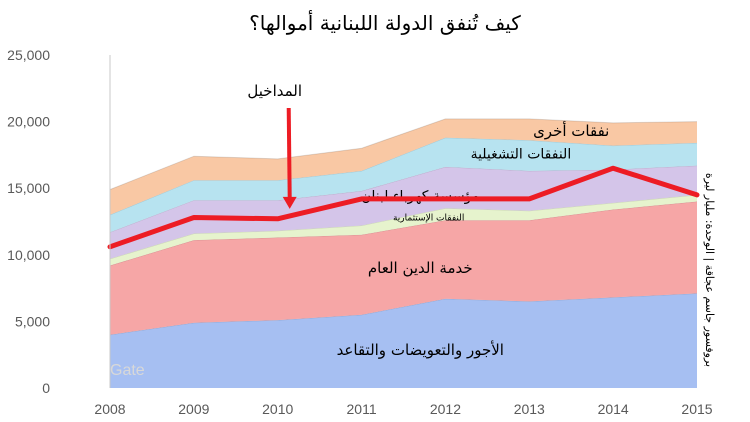  I want to click on series-label-2: خدمة الدين العام, so click(420, 268).